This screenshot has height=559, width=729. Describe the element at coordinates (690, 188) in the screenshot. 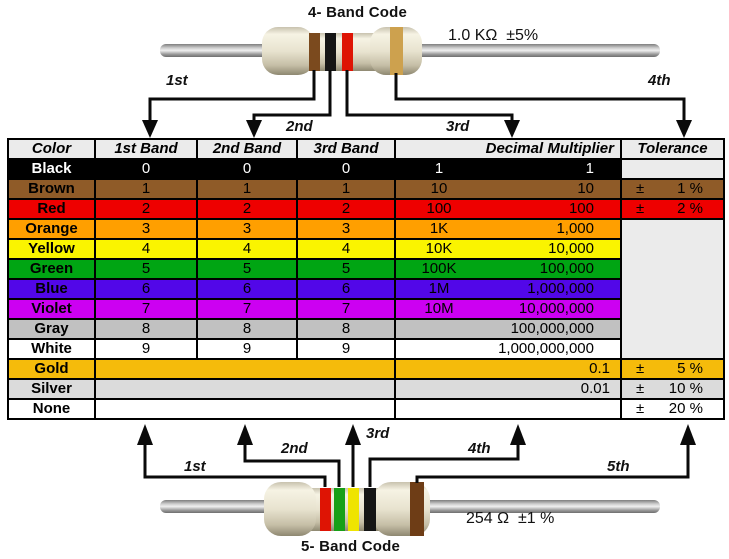

I see `tolerance-value: 1 %` at that location.